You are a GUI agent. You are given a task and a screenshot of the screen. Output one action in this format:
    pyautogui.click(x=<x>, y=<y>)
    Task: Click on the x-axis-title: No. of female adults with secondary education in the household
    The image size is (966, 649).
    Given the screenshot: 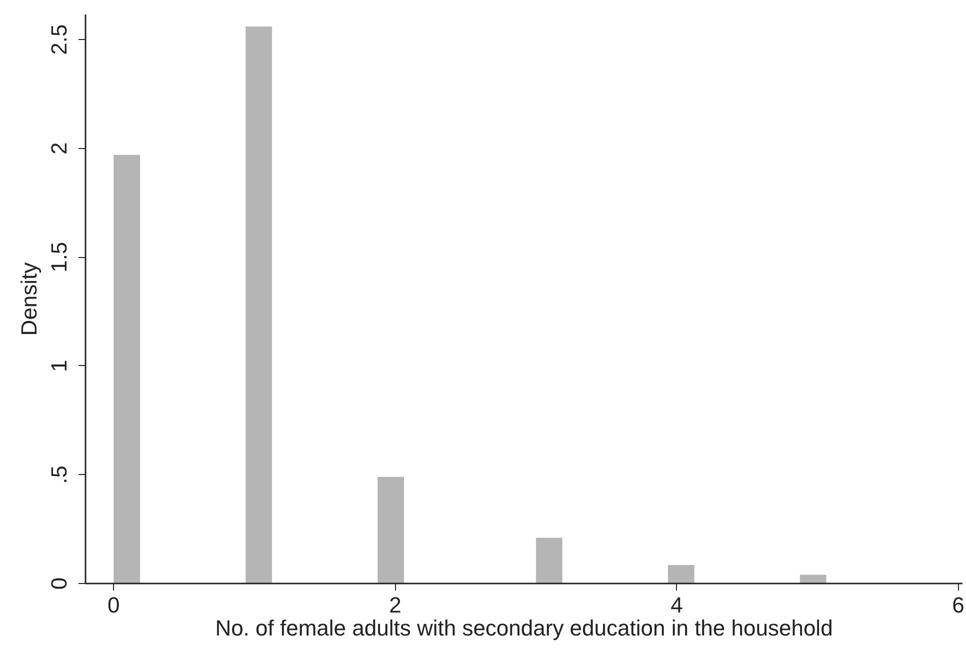 What is the action you would take?
    pyautogui.click(x=524, y=628)
    